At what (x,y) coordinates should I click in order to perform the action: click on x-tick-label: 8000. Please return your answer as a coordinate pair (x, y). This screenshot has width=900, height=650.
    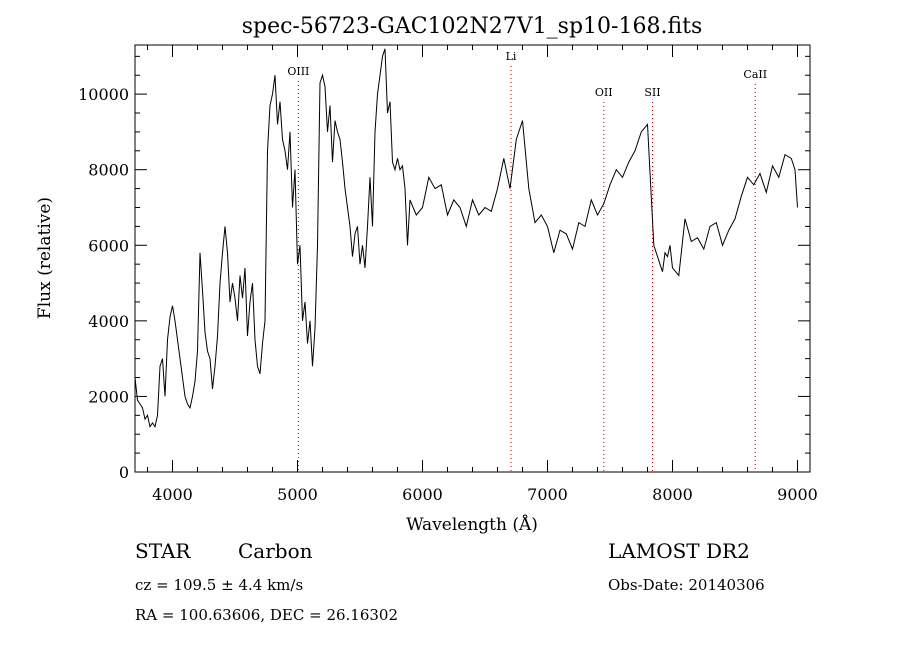
    Looking at the image, I should click on (672, 494).